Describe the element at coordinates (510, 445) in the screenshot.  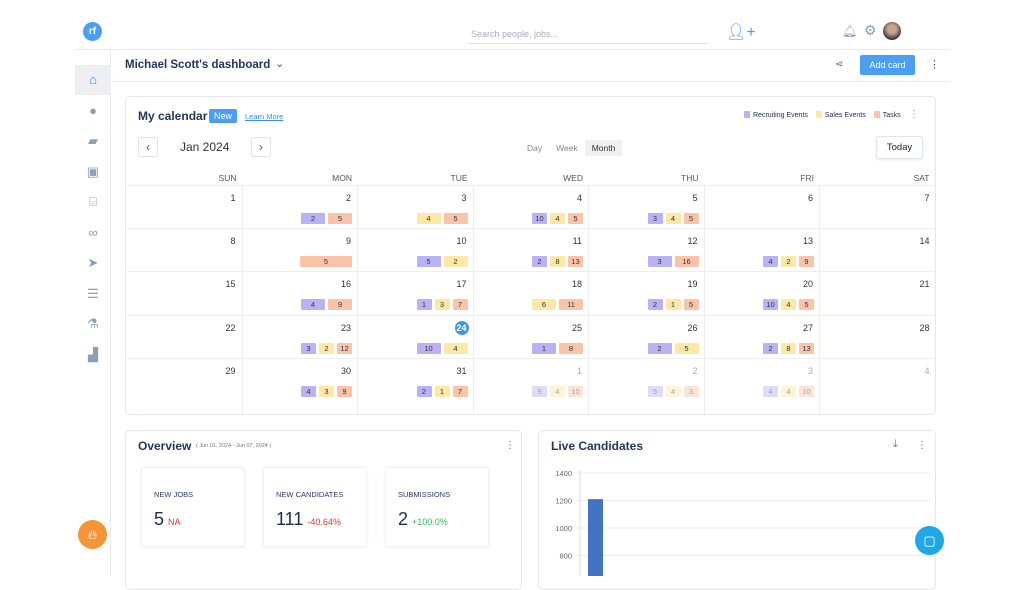
I see `overview-more-icon: ⋮` at that location.